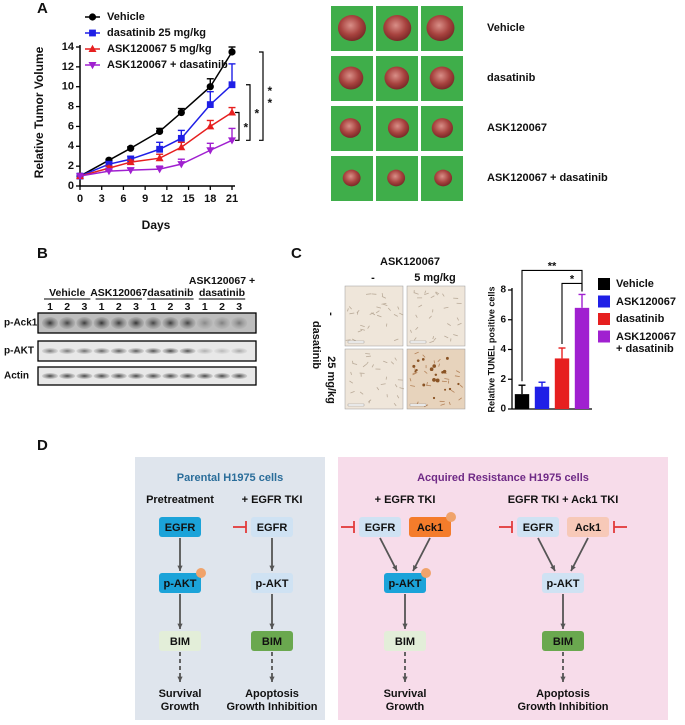  What do you see at coordinates (71, 126) in the screenshot?
I see `y-tick-label: 6` at bounding box center [71, 126].